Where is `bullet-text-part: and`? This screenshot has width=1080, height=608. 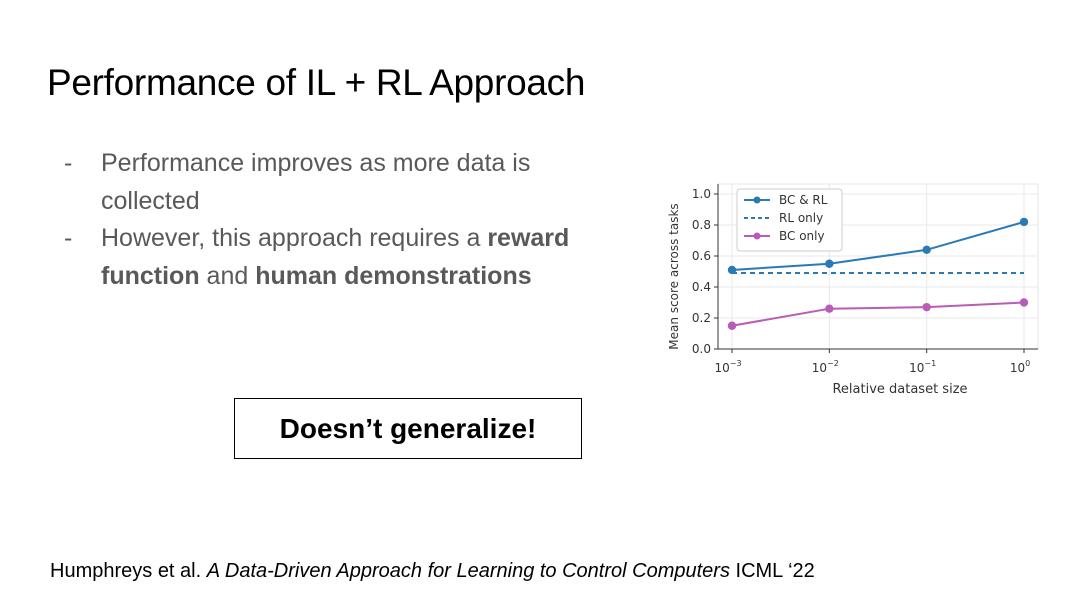
bullet-text-part: and is located at coordinates (227, 275).